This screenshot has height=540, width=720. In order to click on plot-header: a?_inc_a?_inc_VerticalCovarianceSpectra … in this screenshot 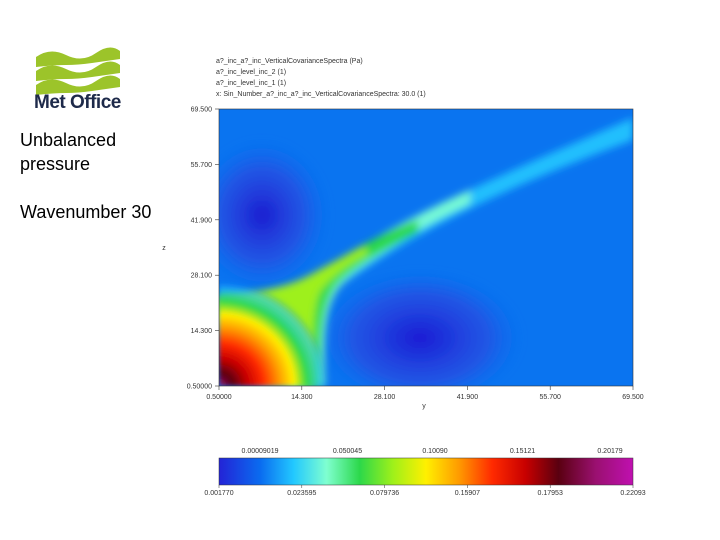, I will do `click(321, 78)`.